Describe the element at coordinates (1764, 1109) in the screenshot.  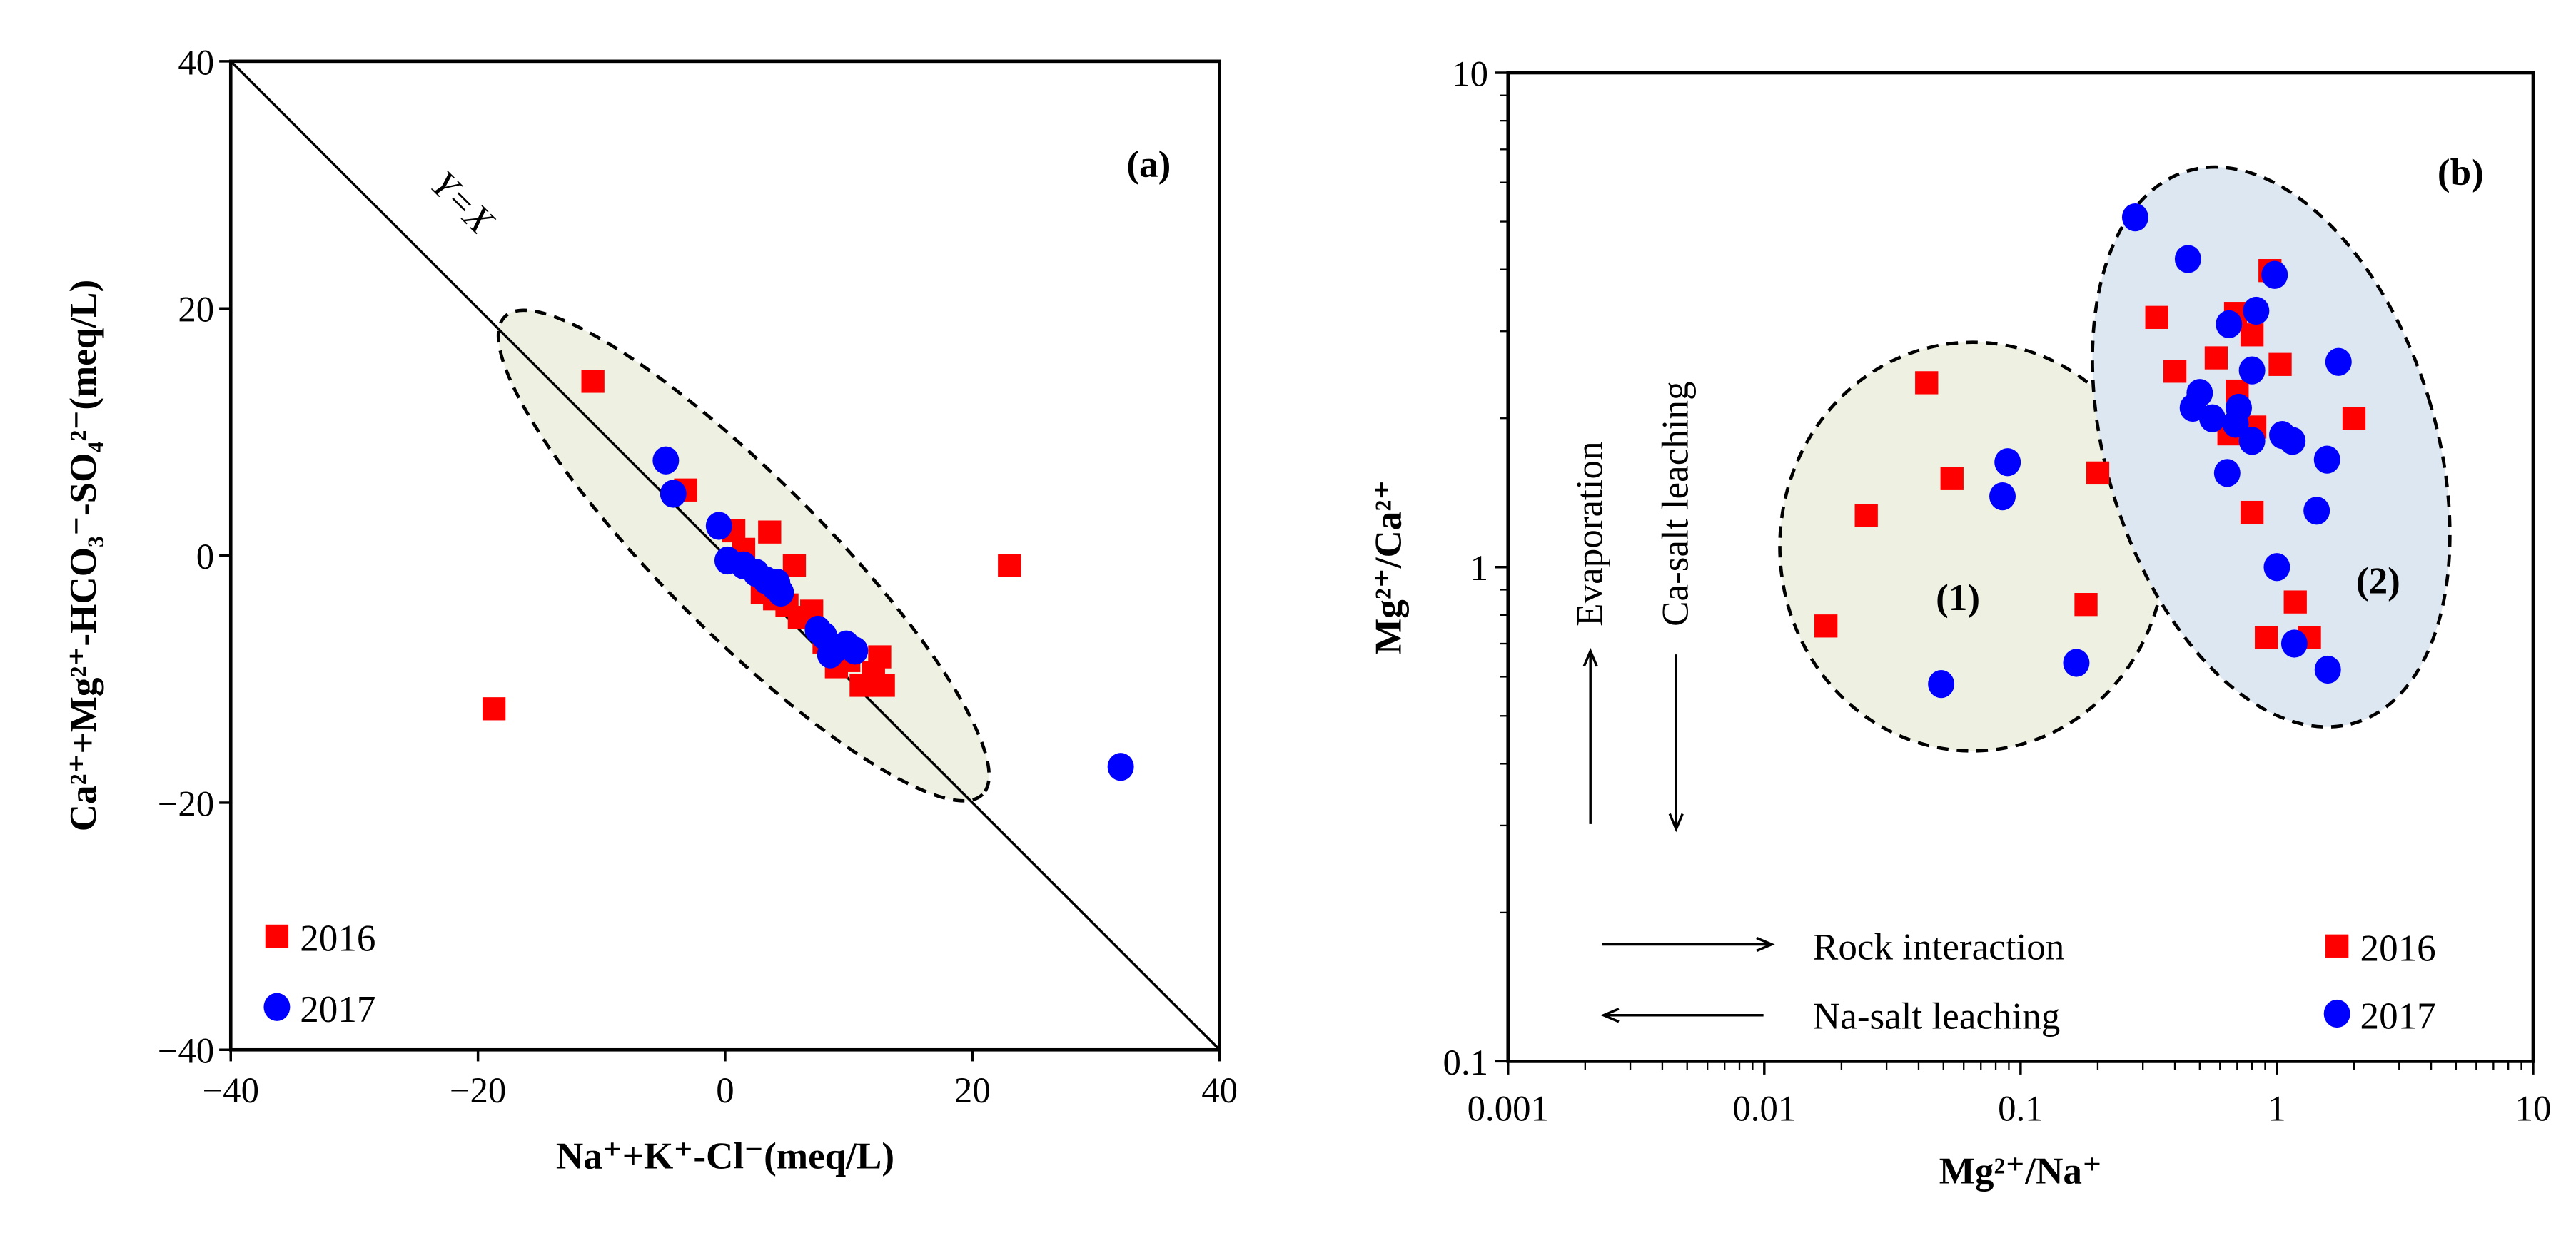
I see `x-tick-label: 0.01` at that location.